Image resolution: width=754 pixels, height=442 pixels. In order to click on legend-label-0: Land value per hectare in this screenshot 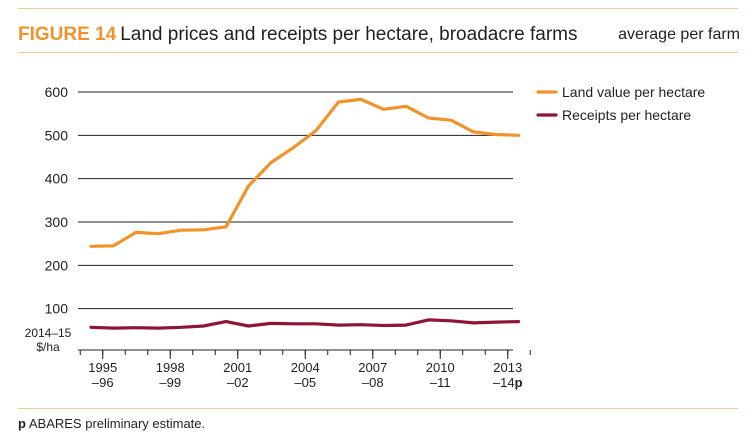, I will do `click(633, 92)`.